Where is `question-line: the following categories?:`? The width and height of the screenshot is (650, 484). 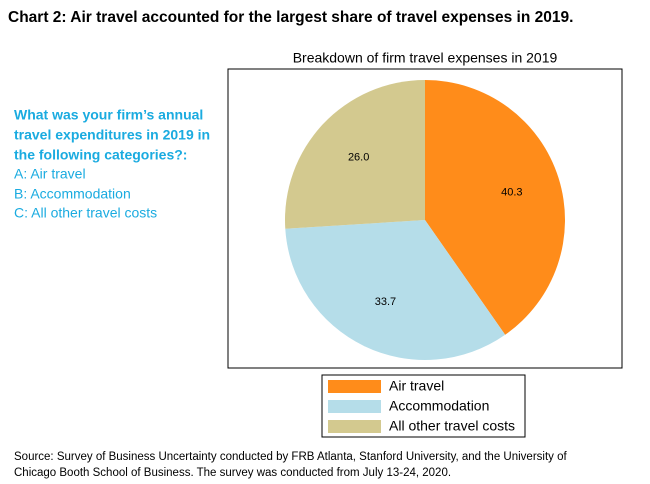 question-line: the following categories?: is located at coordinates (100, 155).